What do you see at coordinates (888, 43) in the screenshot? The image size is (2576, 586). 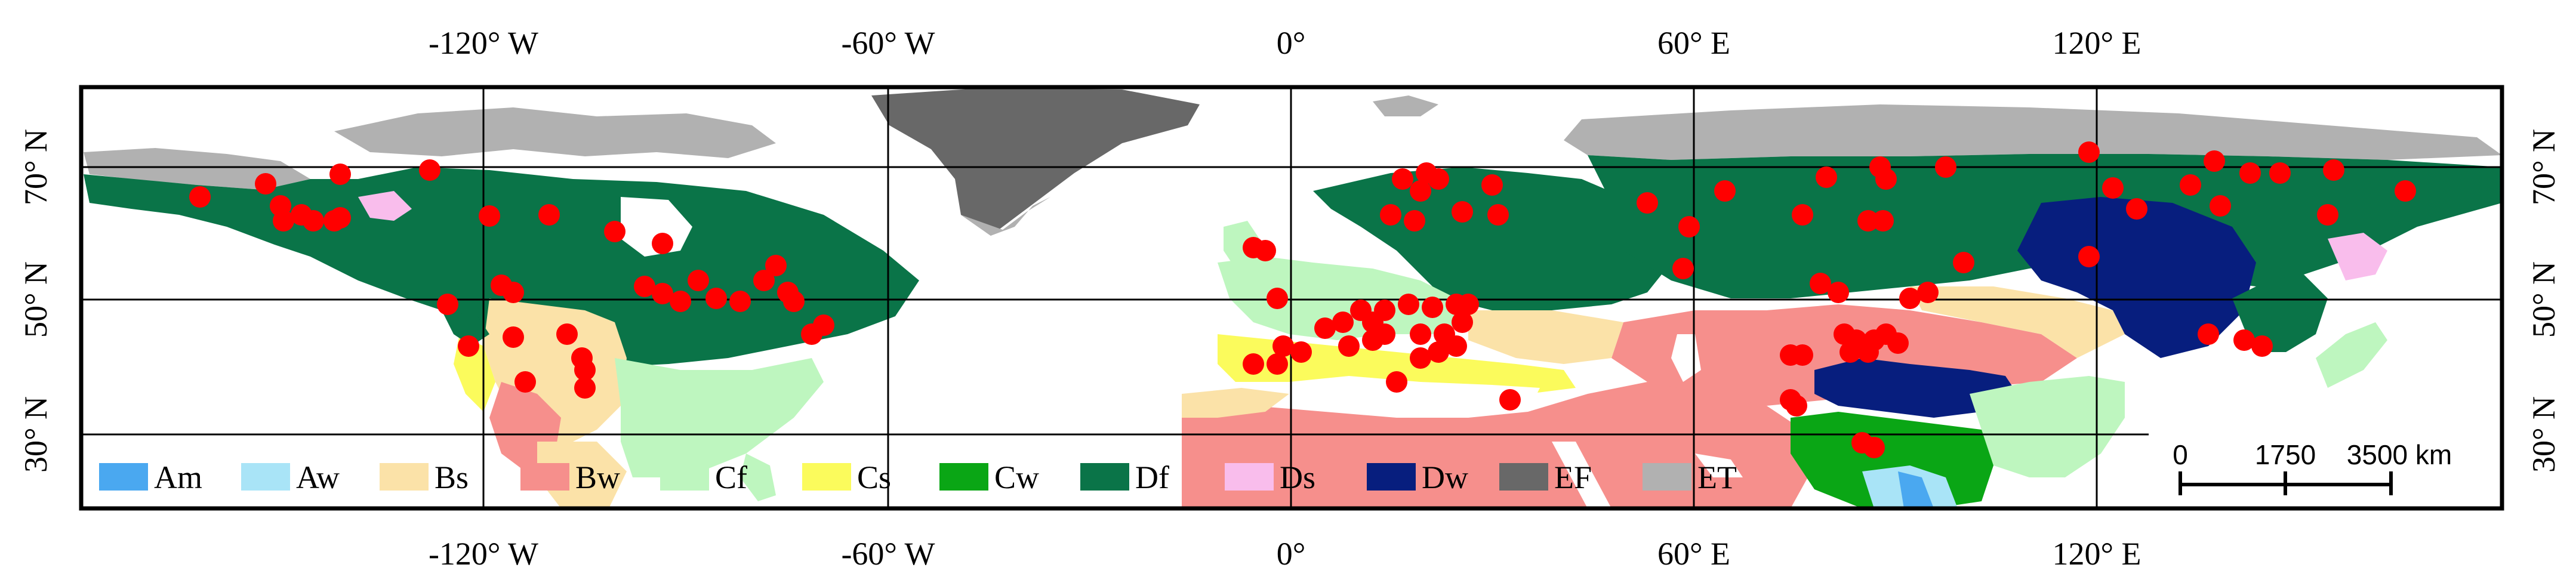 I see `lon-tick-top-60w: -60° W` at bounding box center [888, 43].